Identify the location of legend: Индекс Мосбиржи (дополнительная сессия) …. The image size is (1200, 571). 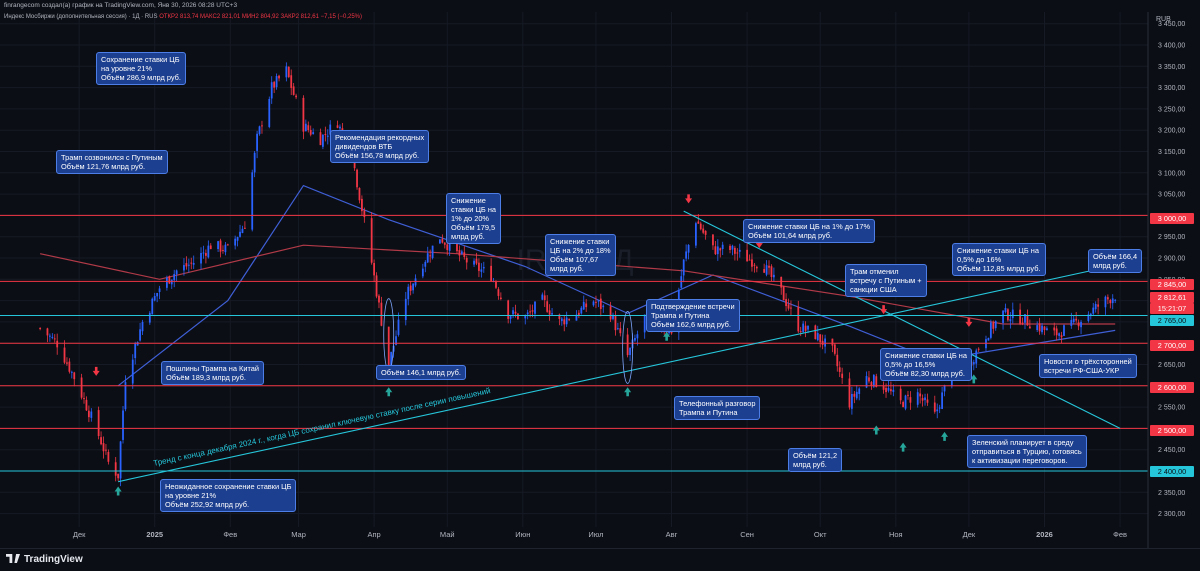
(183, 17).